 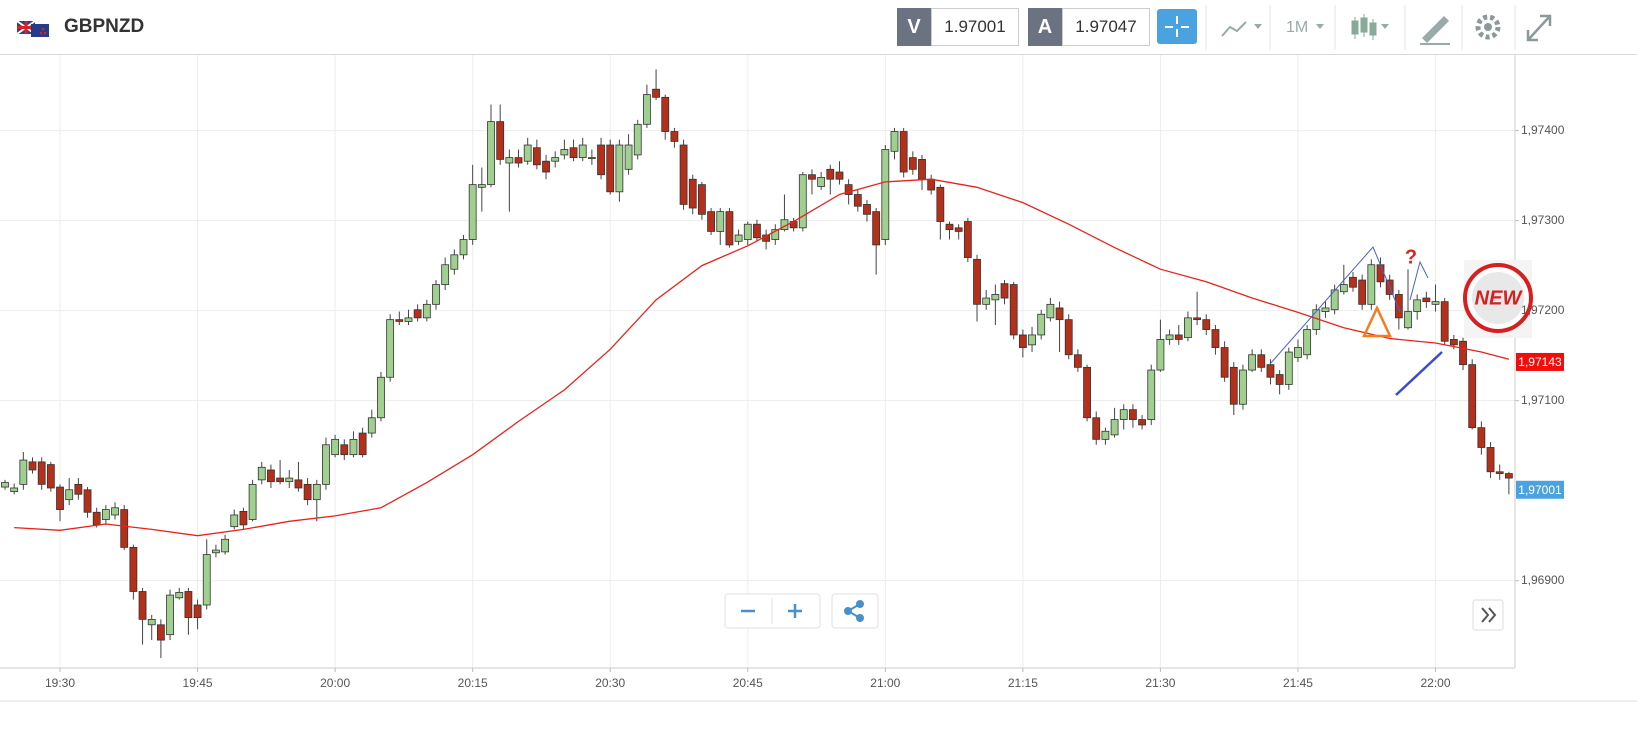 What do you see at coordinates (1297, 27) in the screenshot?
I see `timeframe: 1M` at bounding box center [1297, 27].